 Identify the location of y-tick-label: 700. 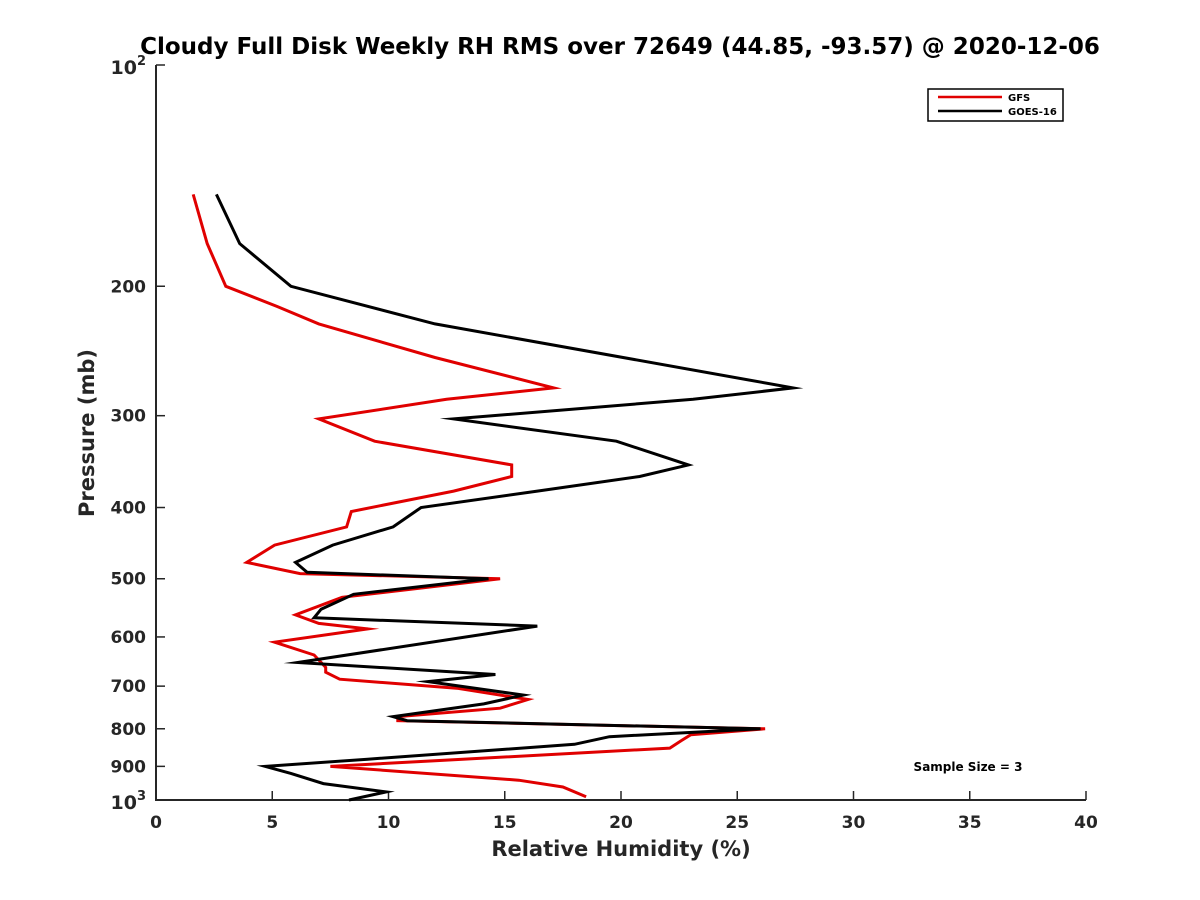
(129, 687).